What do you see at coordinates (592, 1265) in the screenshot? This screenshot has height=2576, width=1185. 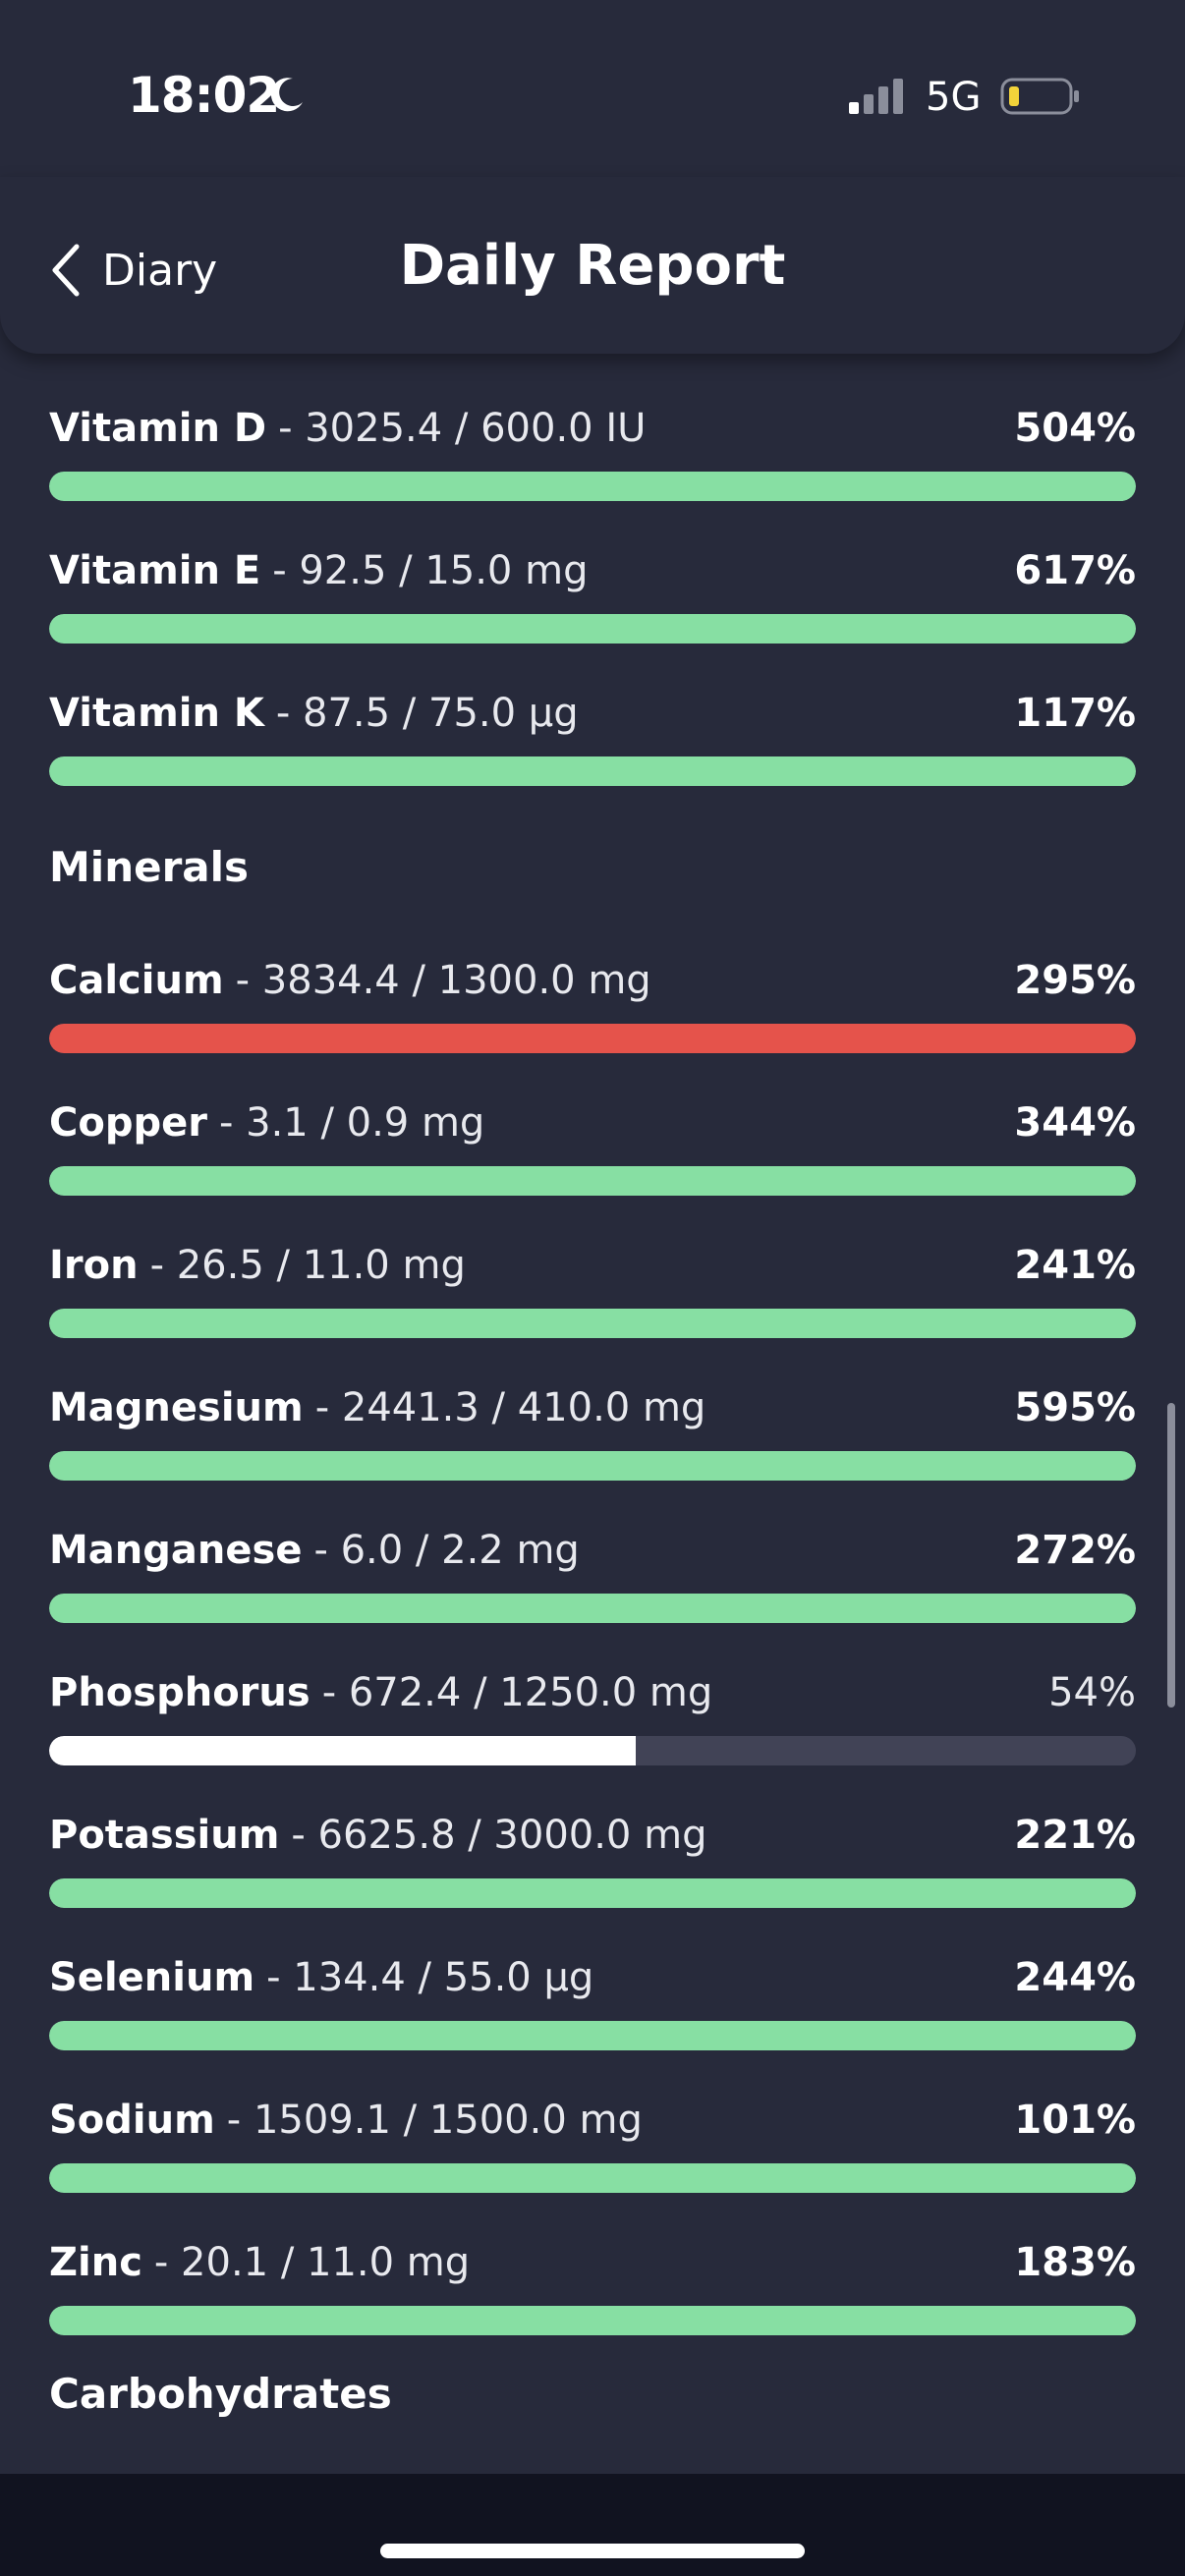 I see `nutrient-text: Iron - 26.5 / 11.0 mg` at bounding box center [592, 1265].